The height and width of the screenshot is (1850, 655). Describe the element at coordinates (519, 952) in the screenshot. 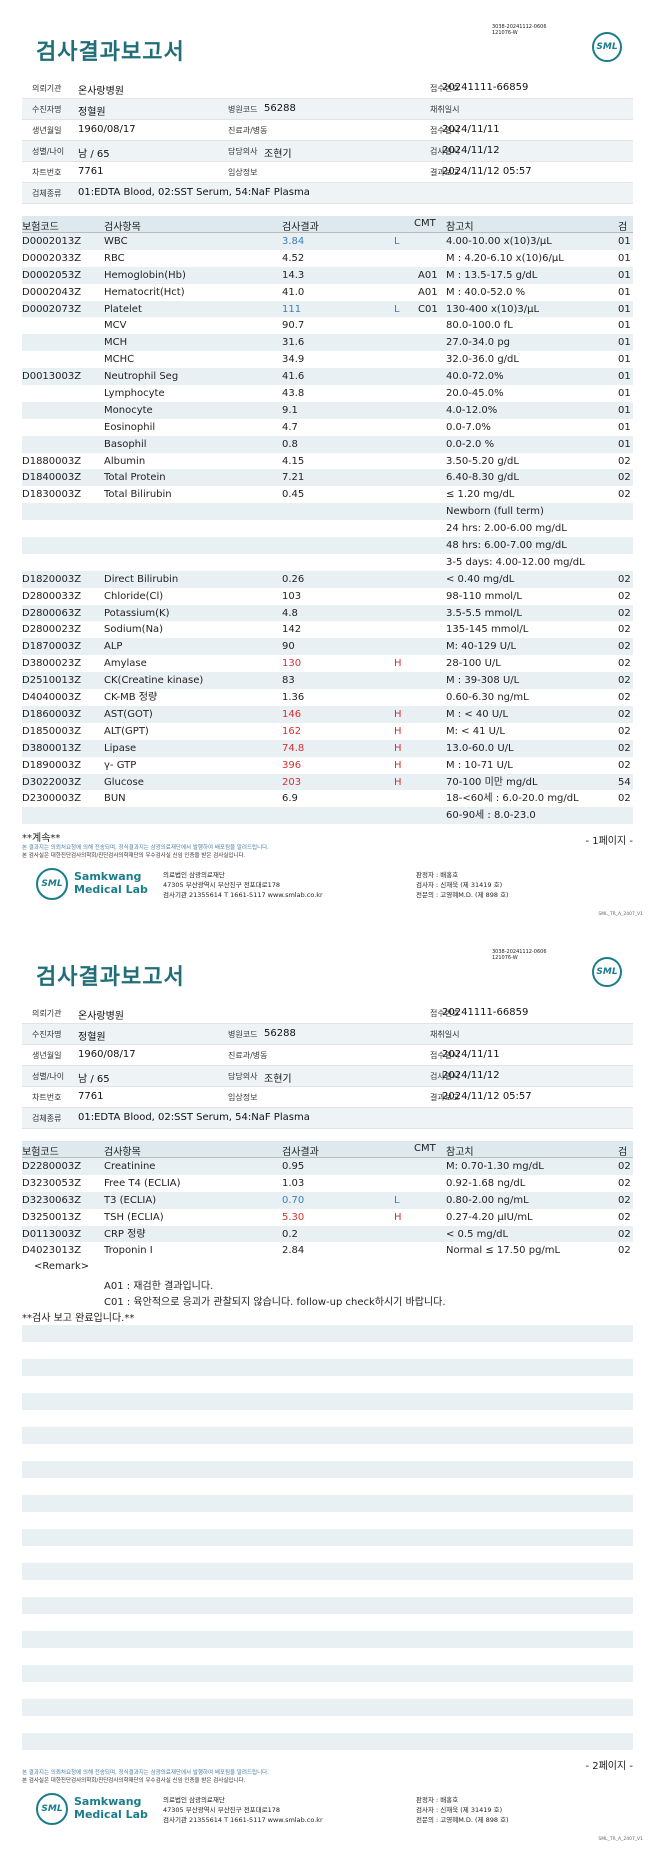

I see `barcode-line-1: 3038-20241112-0606` at that location.